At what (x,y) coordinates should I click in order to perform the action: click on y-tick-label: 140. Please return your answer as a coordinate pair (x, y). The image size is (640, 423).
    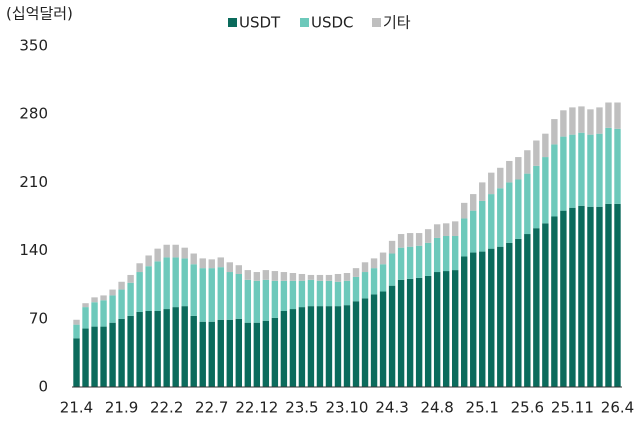
    Looking at the image, I should click on (33, 250).